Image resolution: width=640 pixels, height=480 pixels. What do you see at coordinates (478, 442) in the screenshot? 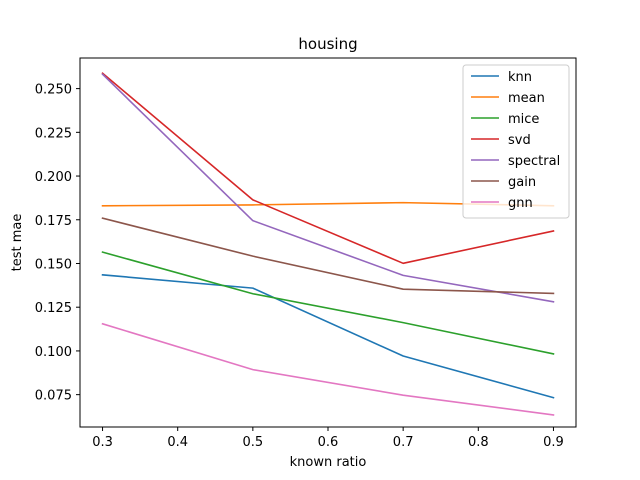
I see `x-tick-label: 0.8` at bounding box center [478, 442].